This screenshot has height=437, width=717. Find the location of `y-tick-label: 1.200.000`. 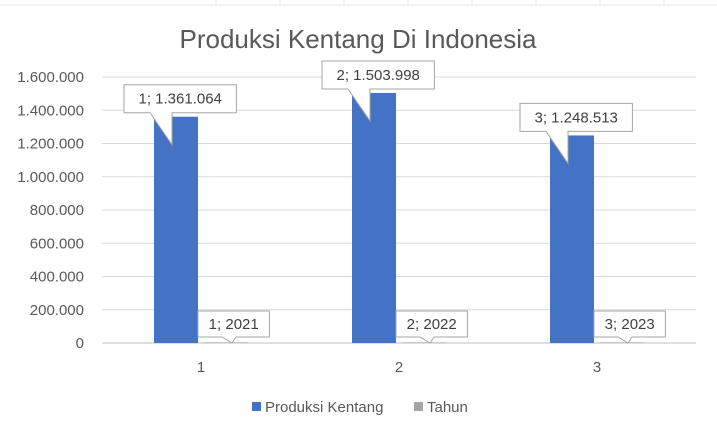

y-tick-label: 1.200.000 is located at coordinates (50, 144).